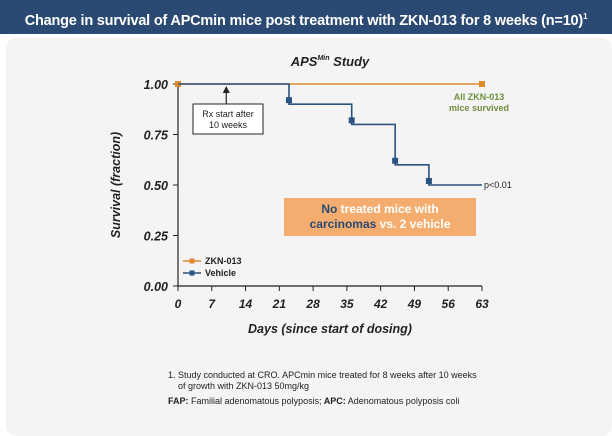 Image resolution: width=612 pixels, height=436 pixels. I want to click on y-tick-label: 0.75, so click(156, 136).